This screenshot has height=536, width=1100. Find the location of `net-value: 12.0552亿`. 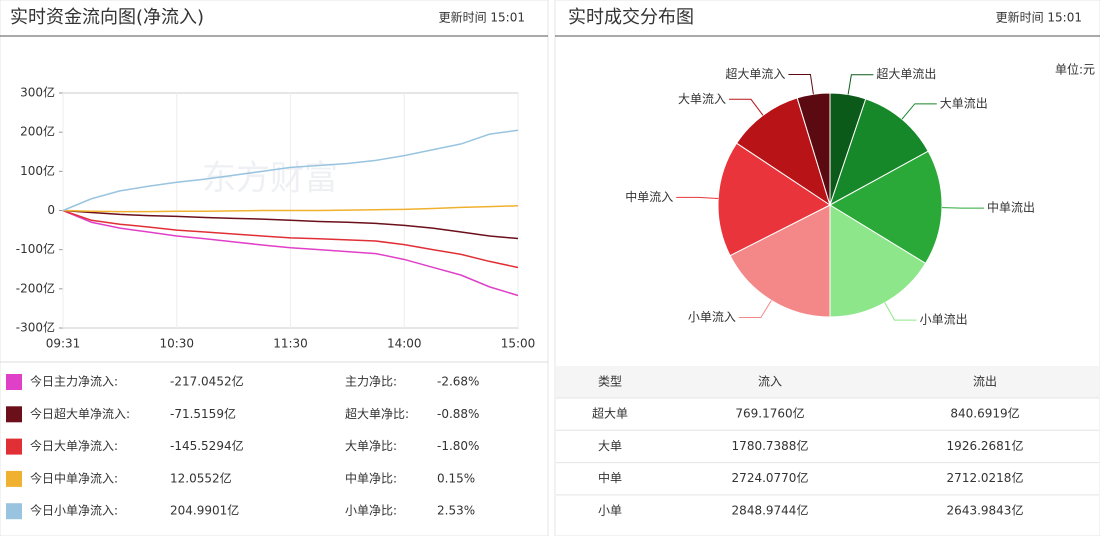

net-value: 12.0552亿 is located at coordinates (201, 477).